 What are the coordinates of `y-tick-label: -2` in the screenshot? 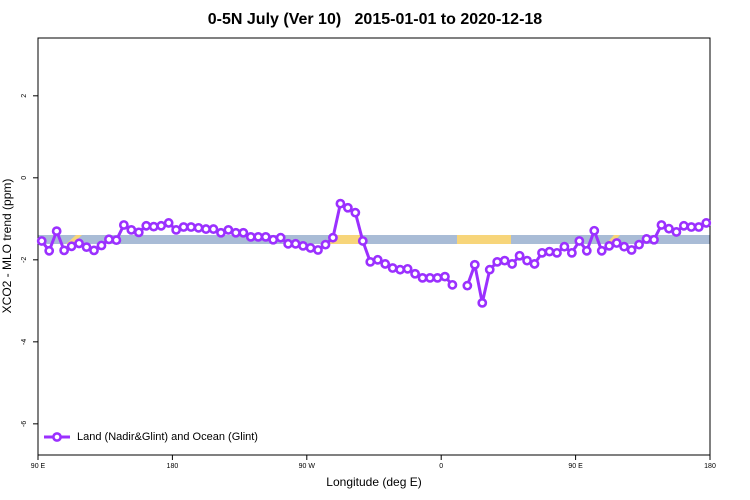 It's located at (24, 260).